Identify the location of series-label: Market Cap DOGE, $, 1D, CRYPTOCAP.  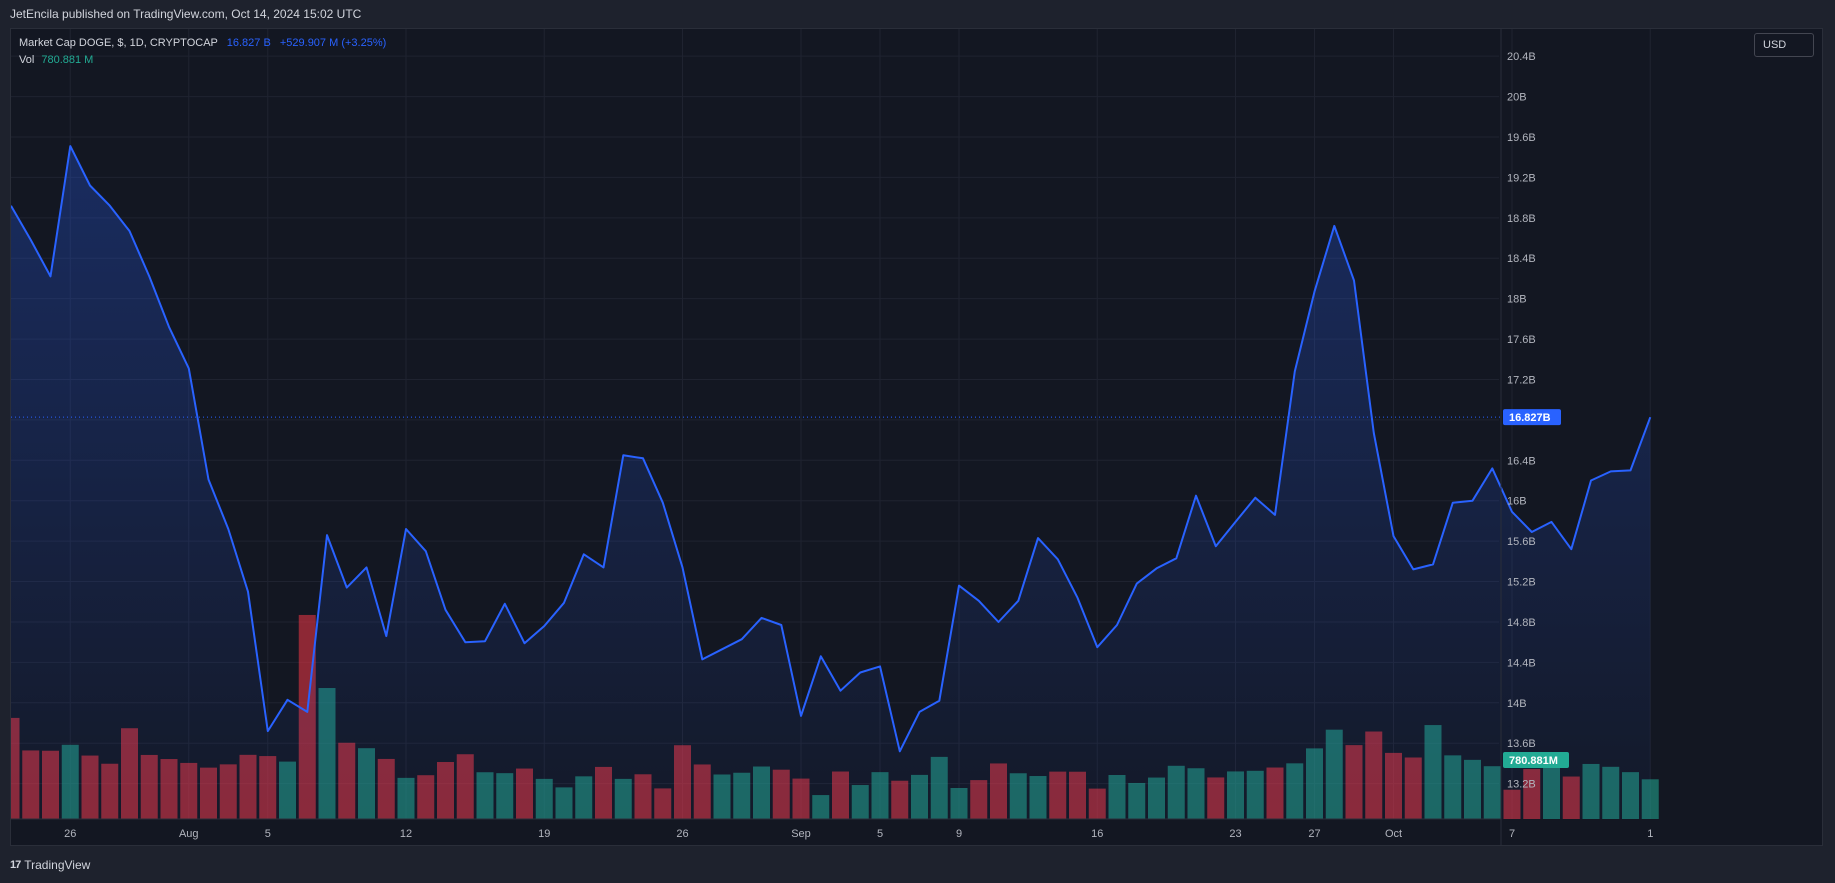
(118, 43).